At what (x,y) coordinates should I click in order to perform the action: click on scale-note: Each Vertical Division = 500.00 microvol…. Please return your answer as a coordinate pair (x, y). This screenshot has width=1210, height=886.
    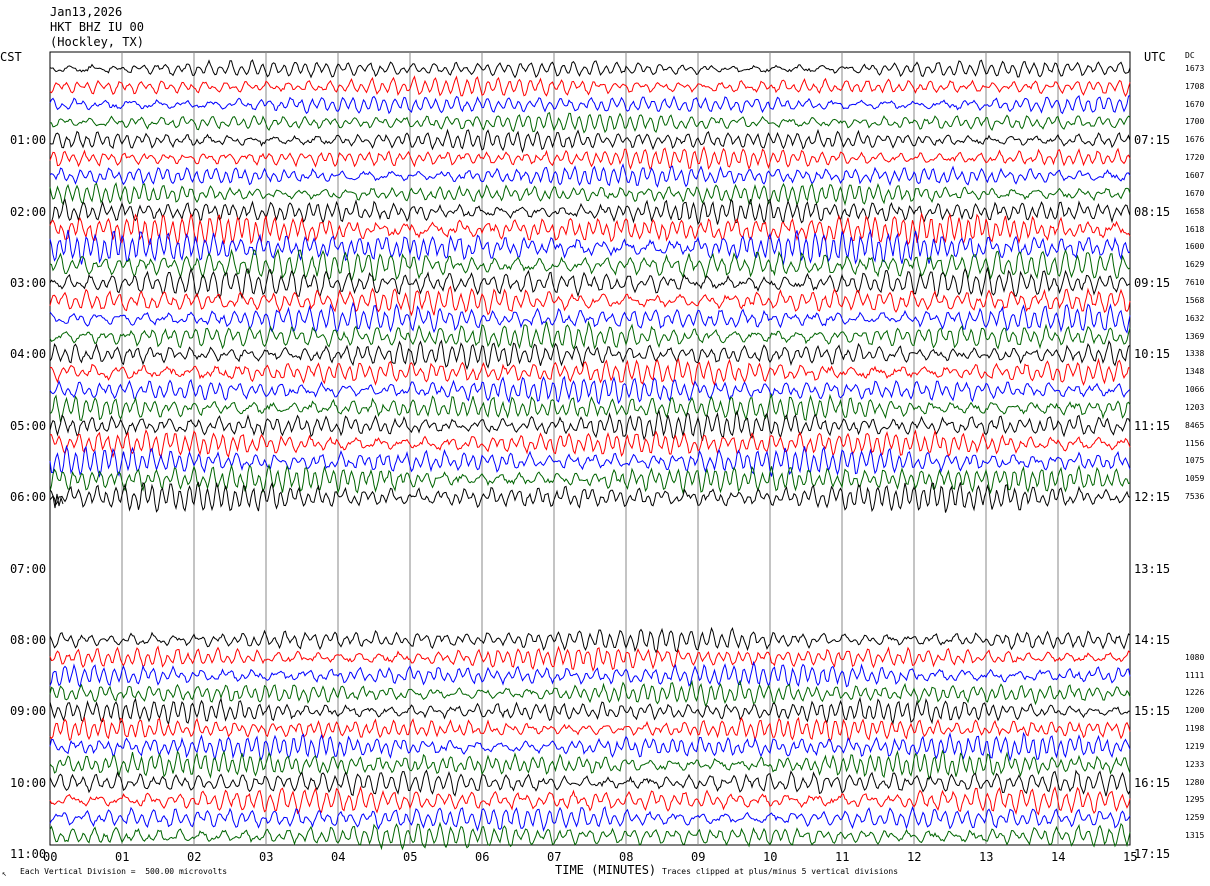
    Looking at the image, I should click on (124, 871).